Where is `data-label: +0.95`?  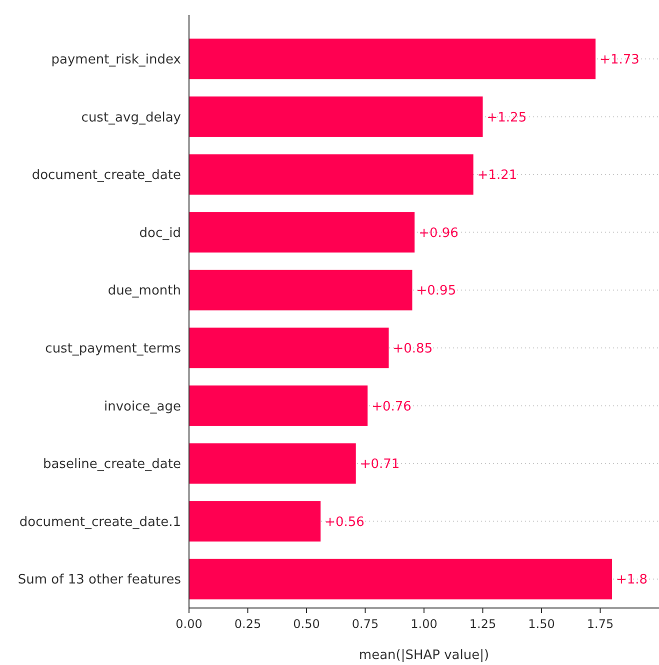
data-label: +0.95 is located at coordinates (436, 291).